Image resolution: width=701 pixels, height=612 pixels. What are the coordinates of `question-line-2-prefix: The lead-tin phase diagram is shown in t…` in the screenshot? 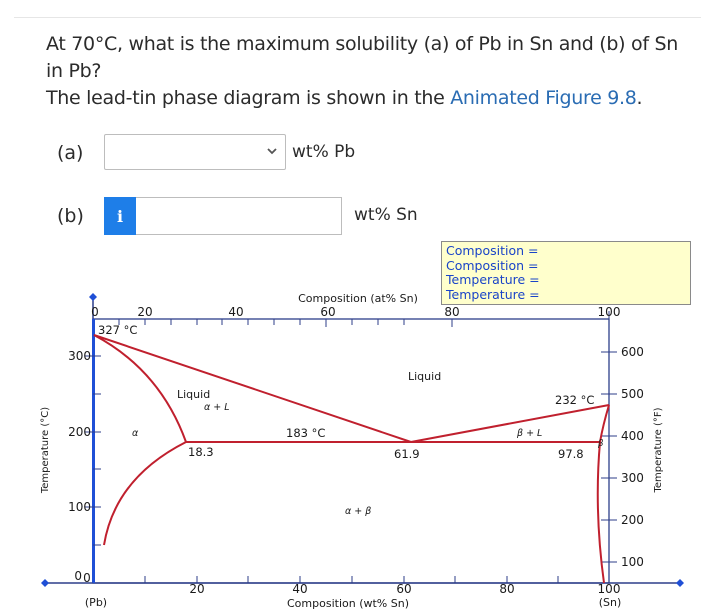 It's located at (248, 98).